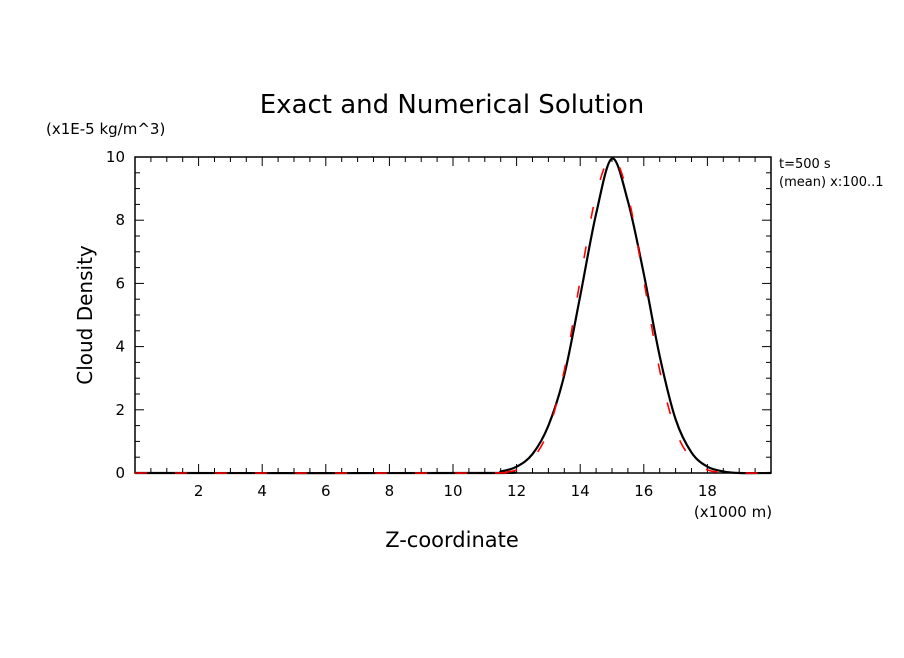 Image resolution: width=904 pixels, height=658 pixels. I want to click on y-tick-label: 10, so click(115, 157).